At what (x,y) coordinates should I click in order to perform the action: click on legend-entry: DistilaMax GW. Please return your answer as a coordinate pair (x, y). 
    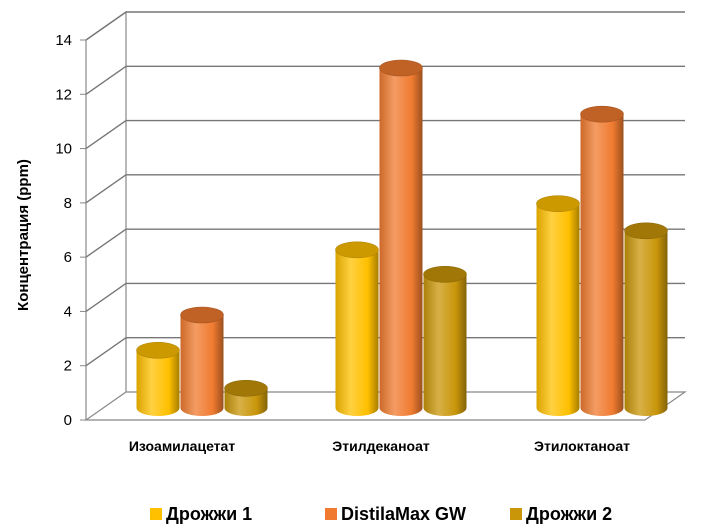
    Looking at the image, I should click on (395, 514).